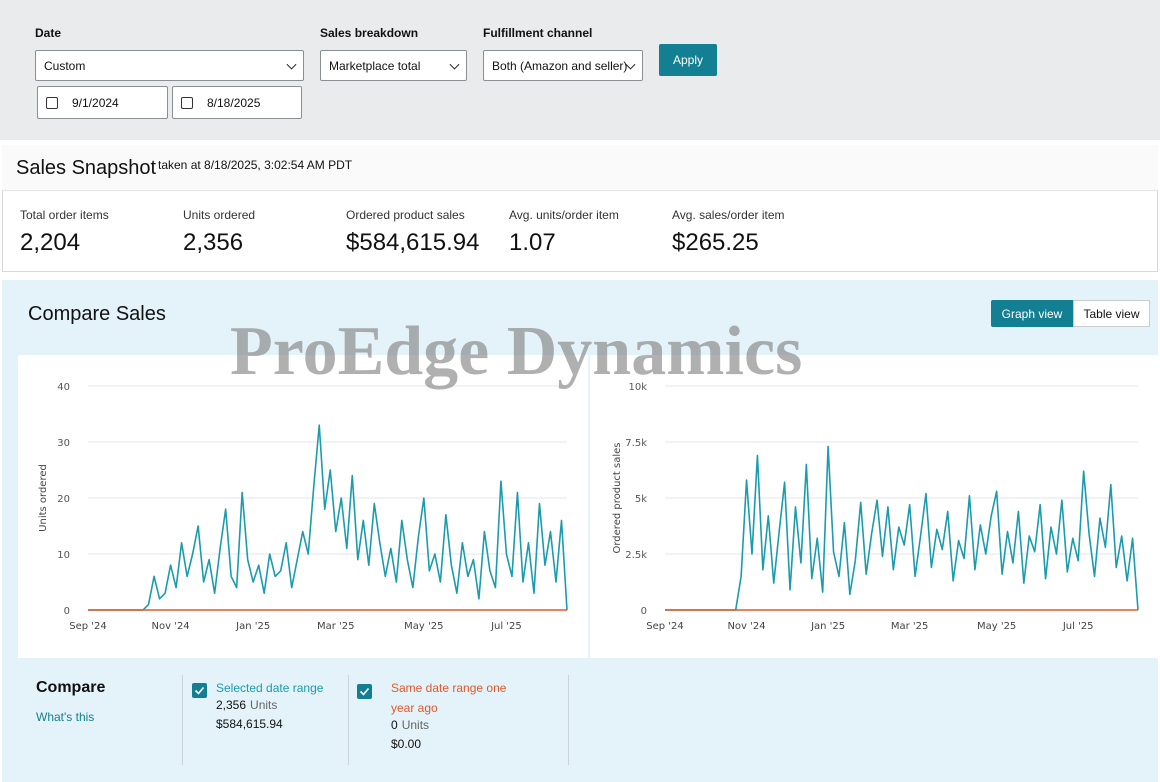 The image size is (1160, 782). I want to click on metric-label: Ordered product sales, so click(405, 215).